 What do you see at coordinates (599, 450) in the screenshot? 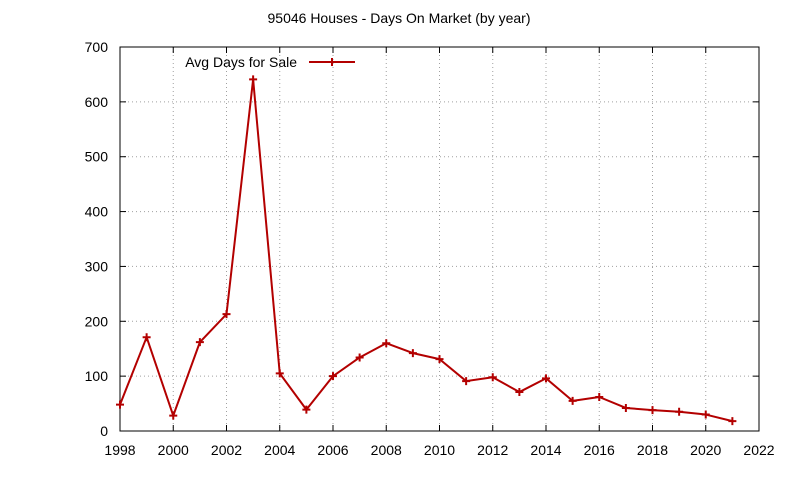
I see `x-tick-label: 2016` at bounding box center [599, 450].